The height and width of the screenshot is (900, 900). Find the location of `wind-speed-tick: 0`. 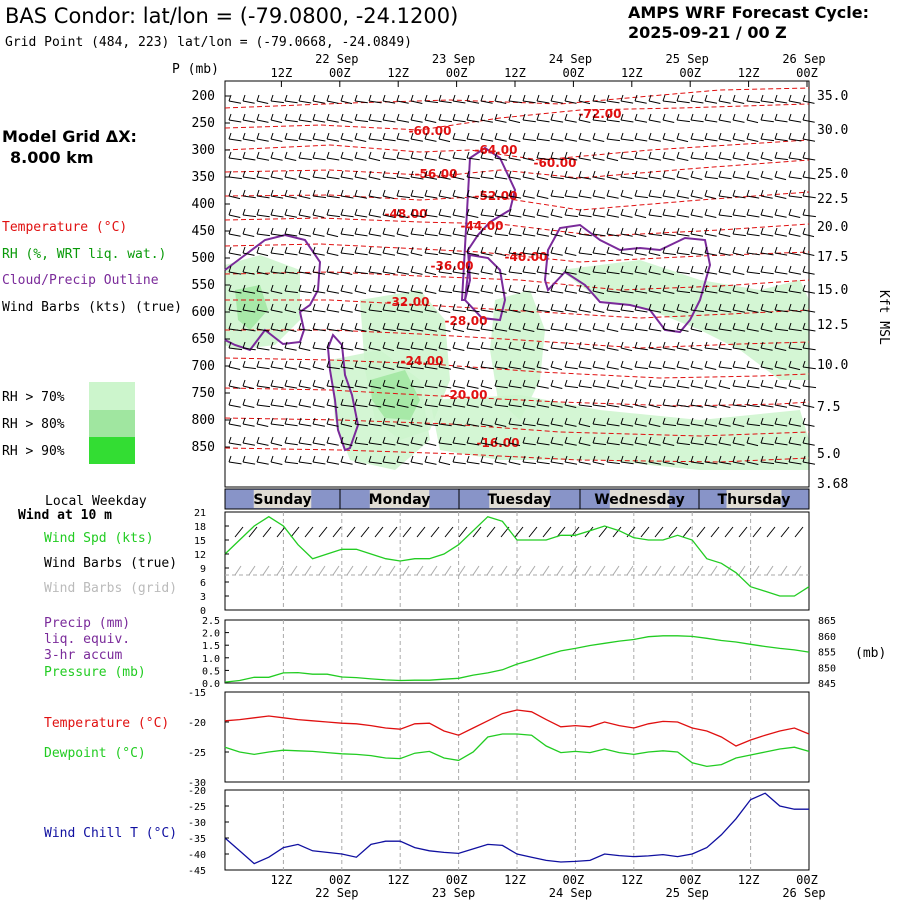

wind-speed-tick: 0 is located at coordinates (203, 611).